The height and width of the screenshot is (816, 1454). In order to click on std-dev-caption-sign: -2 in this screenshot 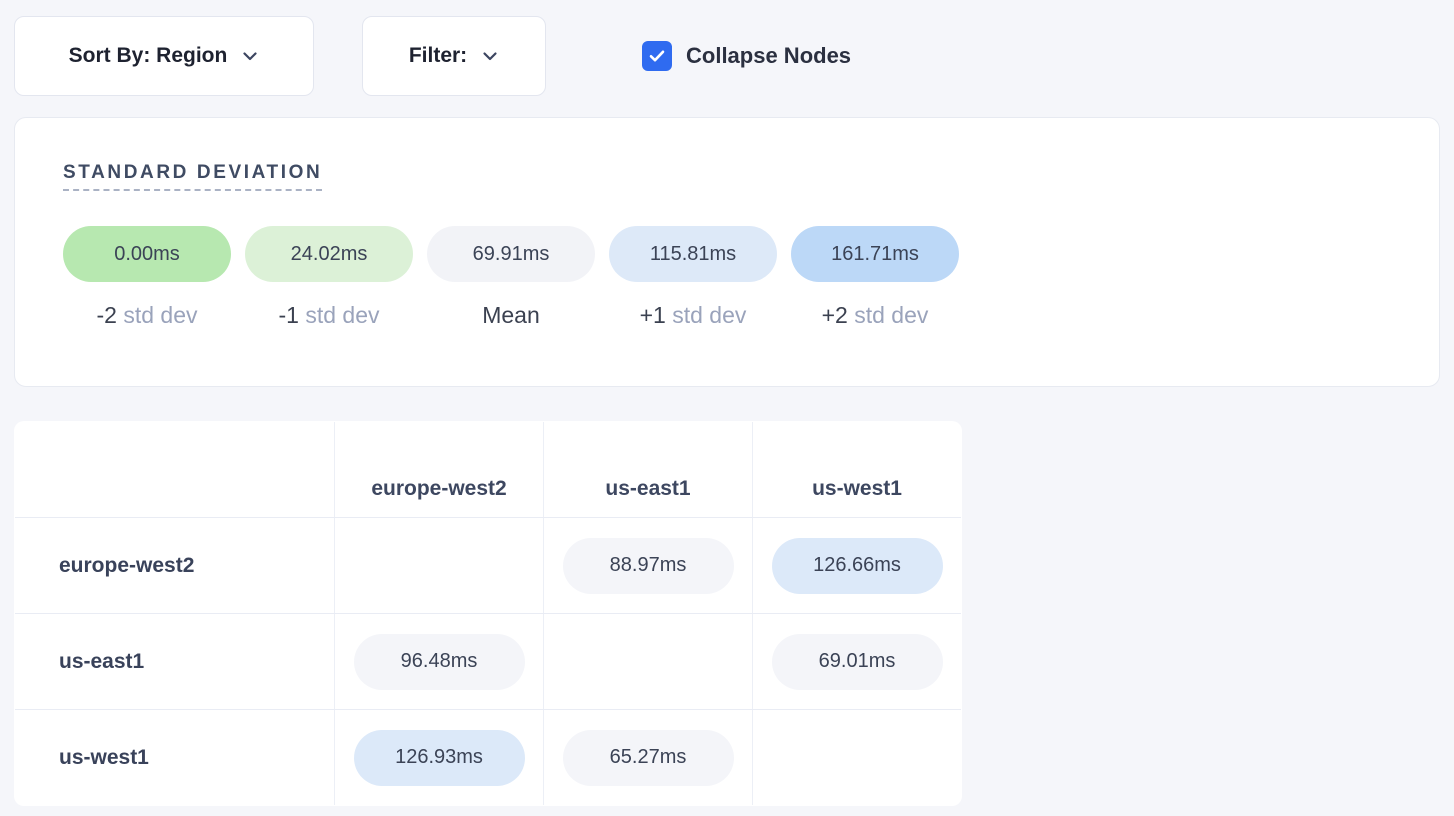, I will do `click(106, 315)`.